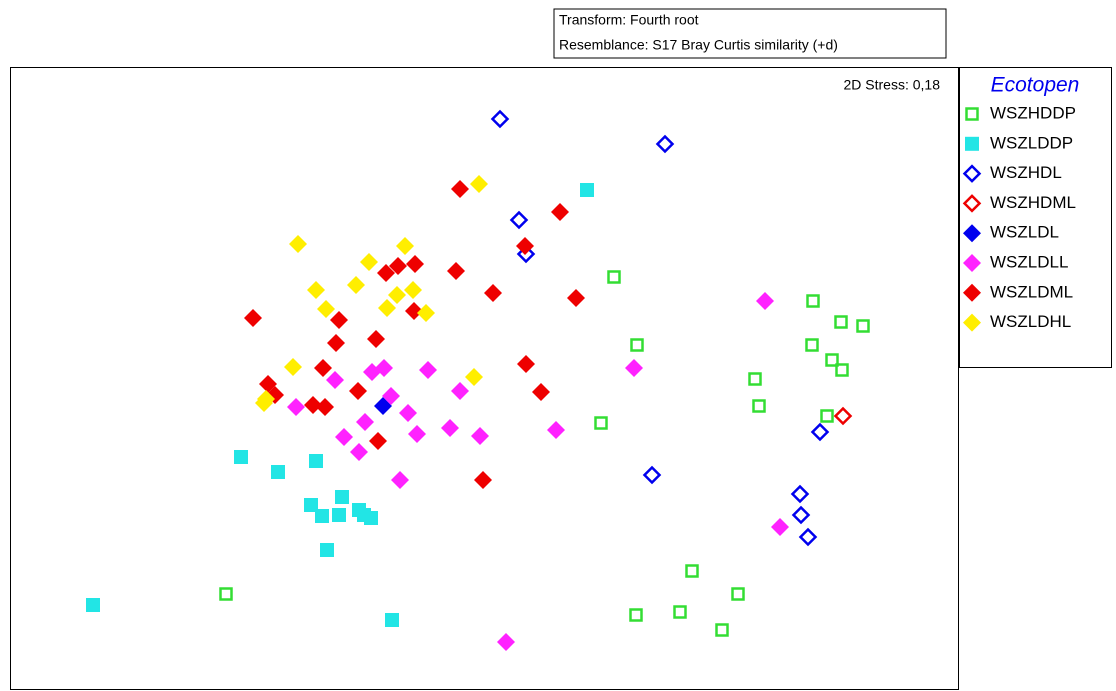 This screenshot has height=691, width=1116. I want to click on legend-label: WSZLDHL, so click(1030, 321).